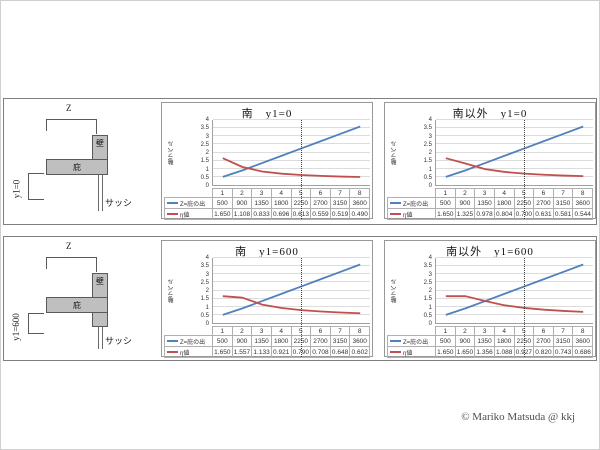 The image size is (600, 450). What do you see at coordinates (524, 214) in the screenshot?
I see `series-value: 0.700` at bounding box center [524, 214].